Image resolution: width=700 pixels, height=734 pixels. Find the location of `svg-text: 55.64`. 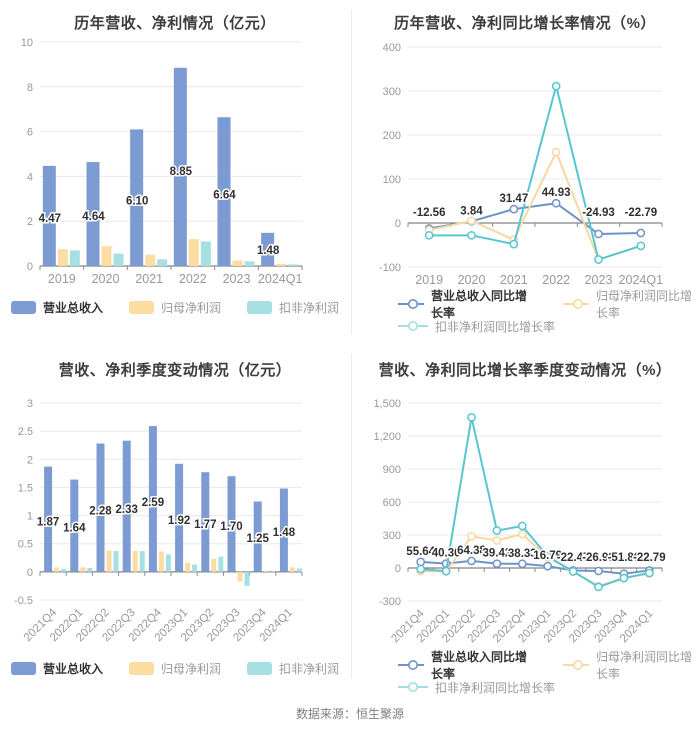

svg-text: 55.64 is located at coordinates (420, 552).